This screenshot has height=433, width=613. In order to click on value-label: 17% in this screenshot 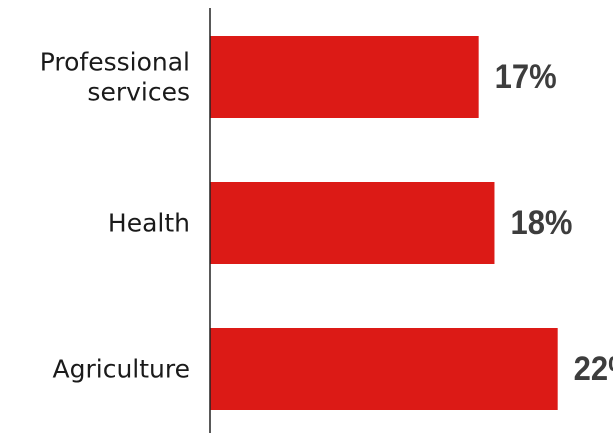, I will do `click(526, 77)`.